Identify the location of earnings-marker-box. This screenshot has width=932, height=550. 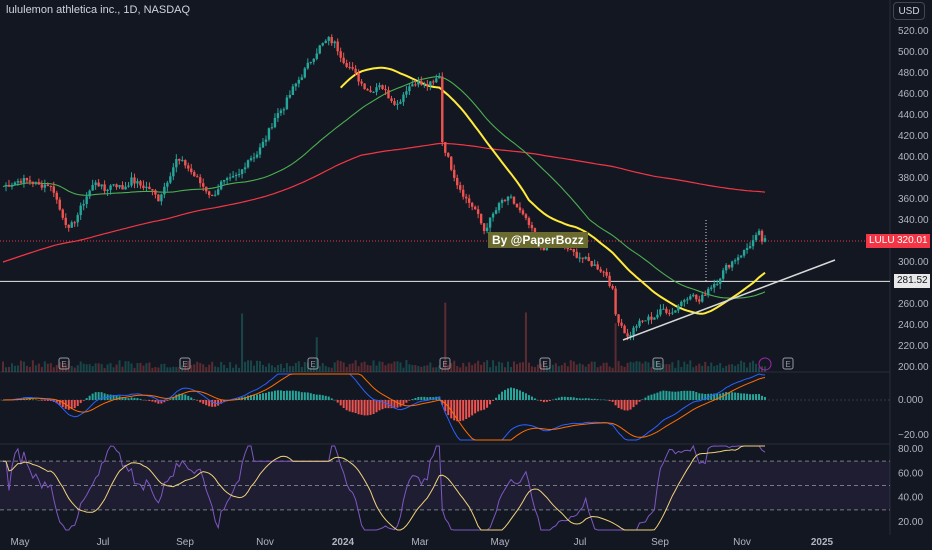
(545, 363).